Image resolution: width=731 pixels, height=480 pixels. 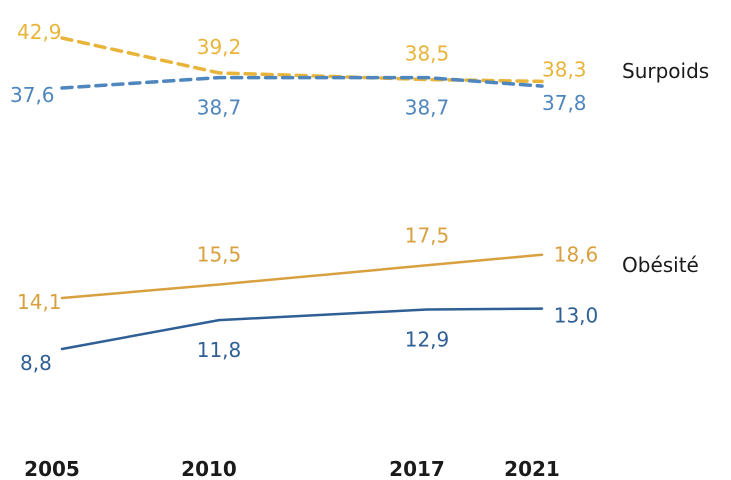 I want to click on surpoids-group-label: Surpoids, so click(x=665, y=71).